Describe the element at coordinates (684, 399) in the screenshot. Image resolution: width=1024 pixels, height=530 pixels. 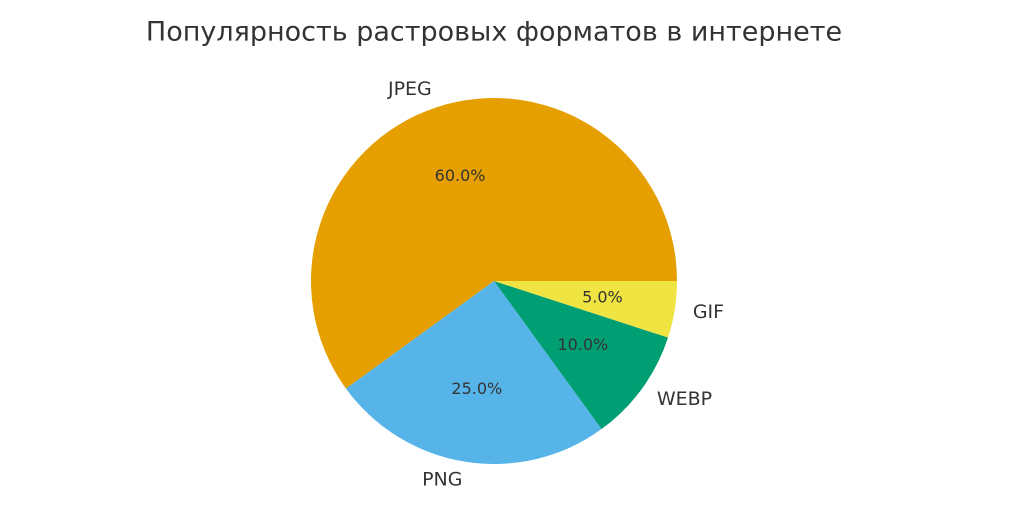
I see `slice-label: WEBP` at that location.